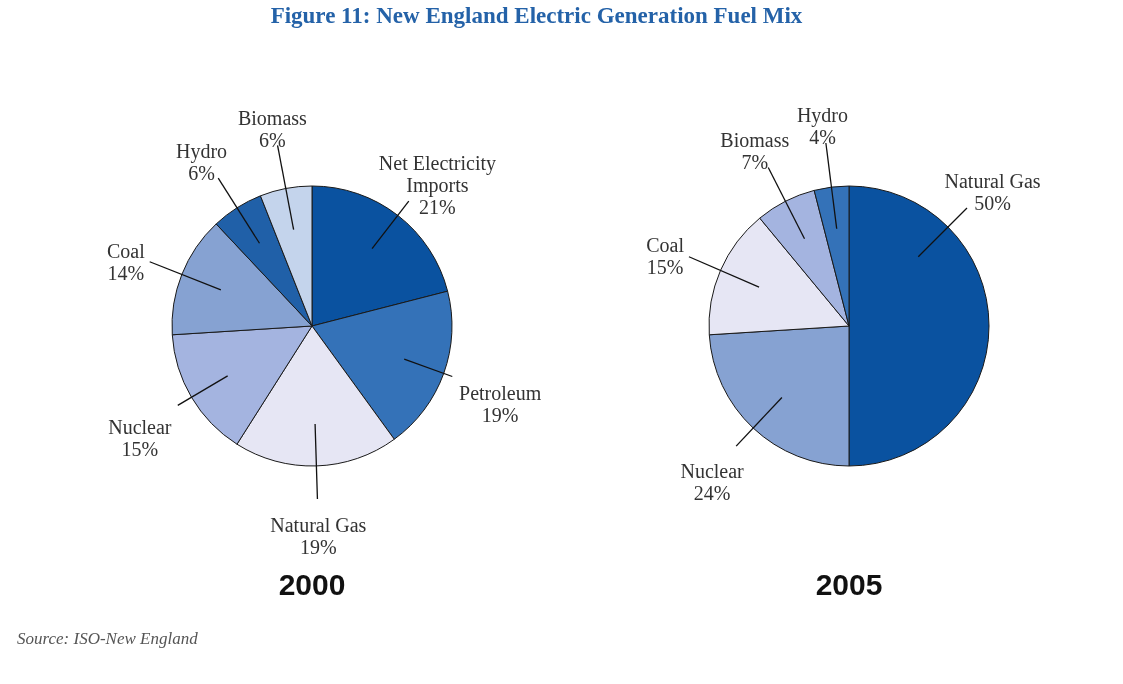 This screenshot has height=684, width=1123. Describe the element at coordinates (849, 584) in the screenshot. I see `text: 2005` at that location.